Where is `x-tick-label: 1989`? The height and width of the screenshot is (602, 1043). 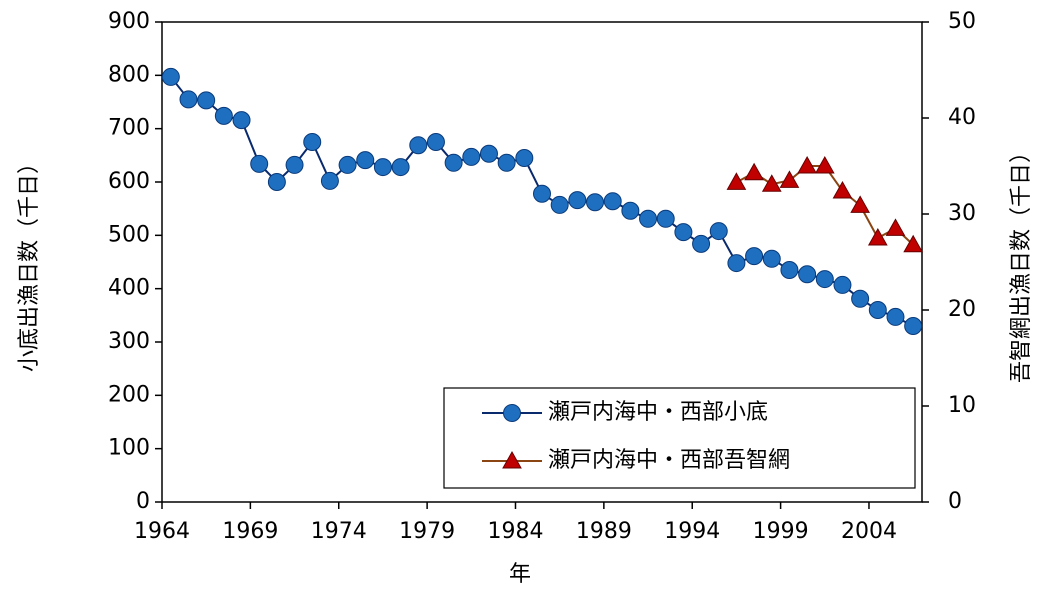 x-tick-label: 1989 is located at coordinates (604, 531).